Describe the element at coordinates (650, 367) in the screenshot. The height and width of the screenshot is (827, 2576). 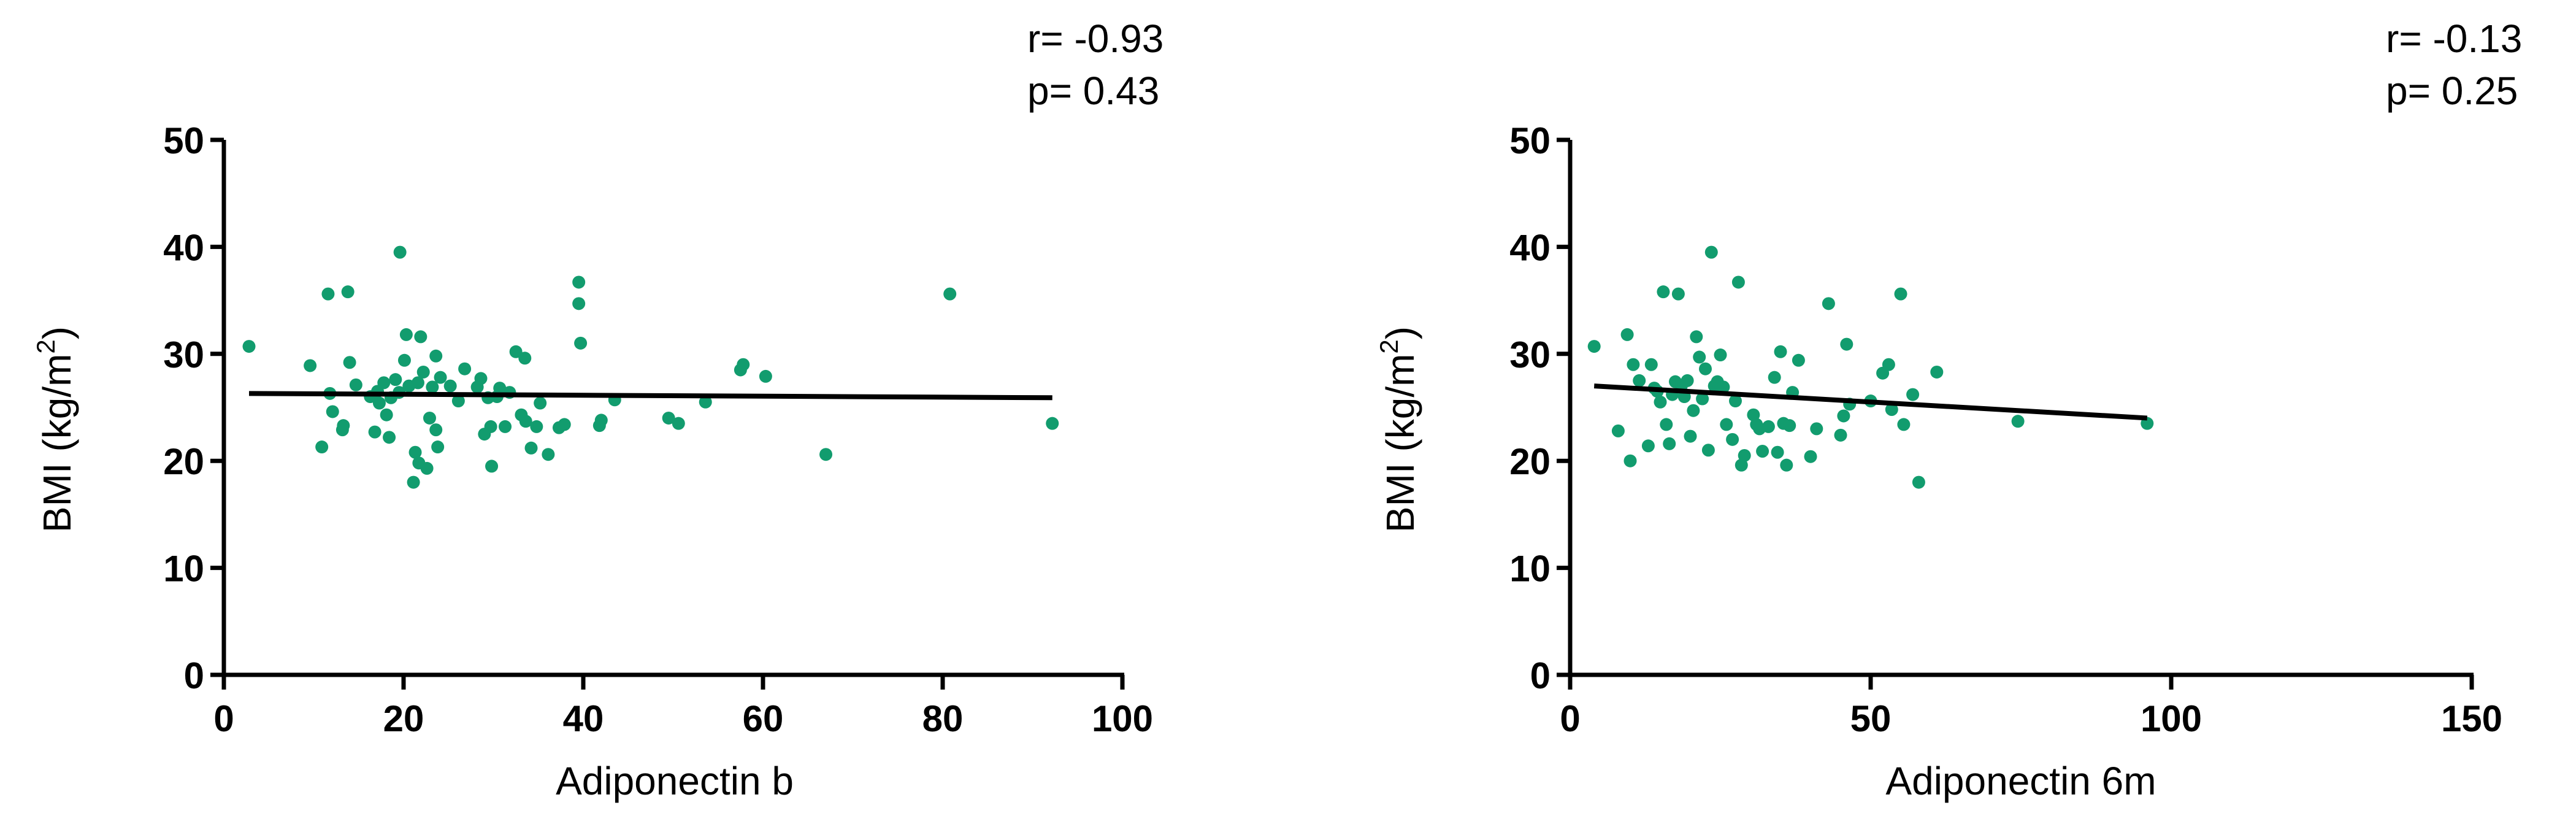
I see `scatter-points` at that location.